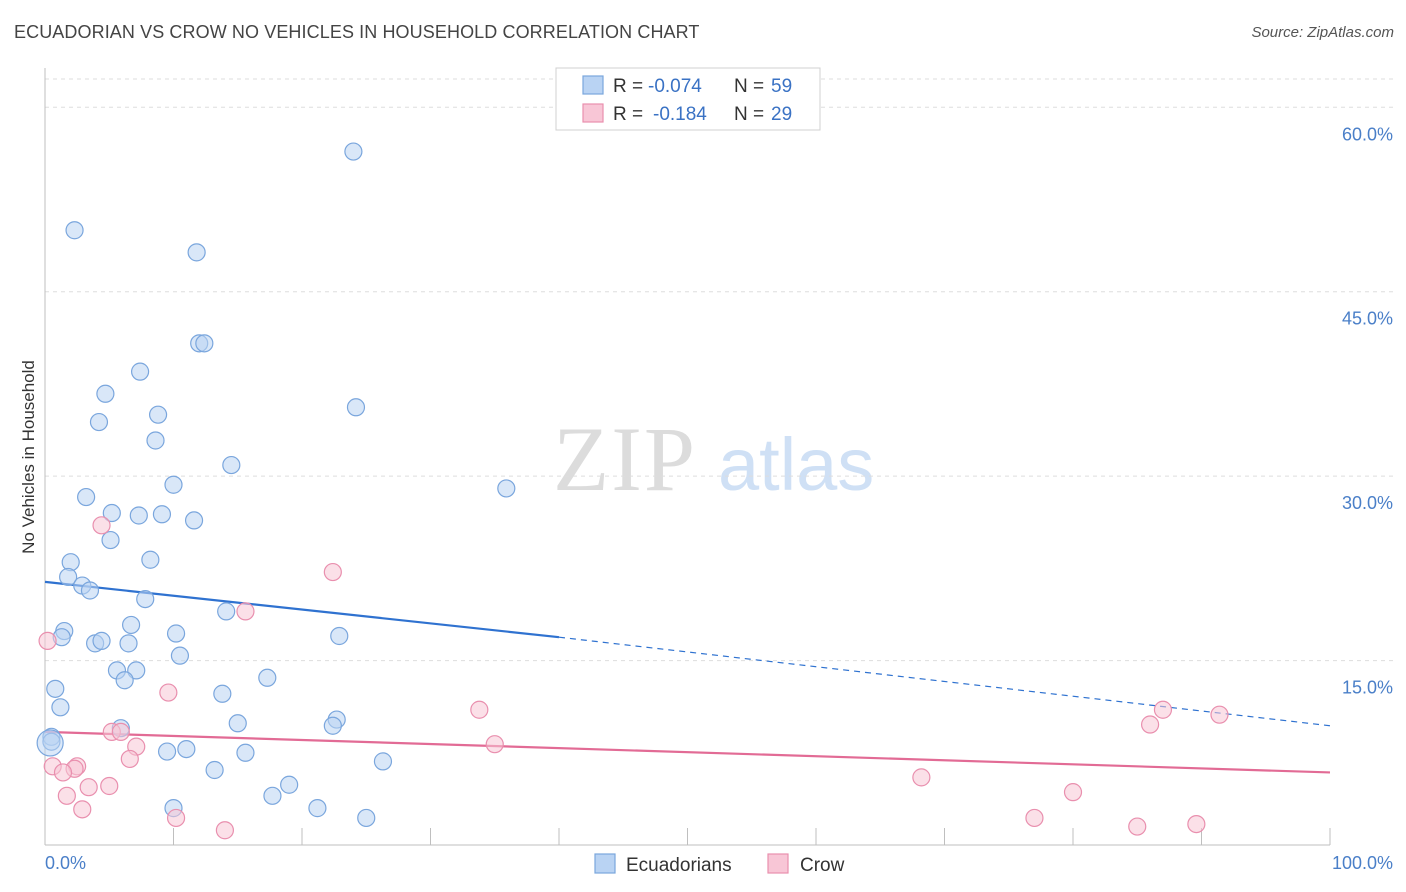 The image size is (1406, 892). Describe the element at coordinates (302, 609) in the screenshot. I see `ecuadorians-trend-line` at that location.